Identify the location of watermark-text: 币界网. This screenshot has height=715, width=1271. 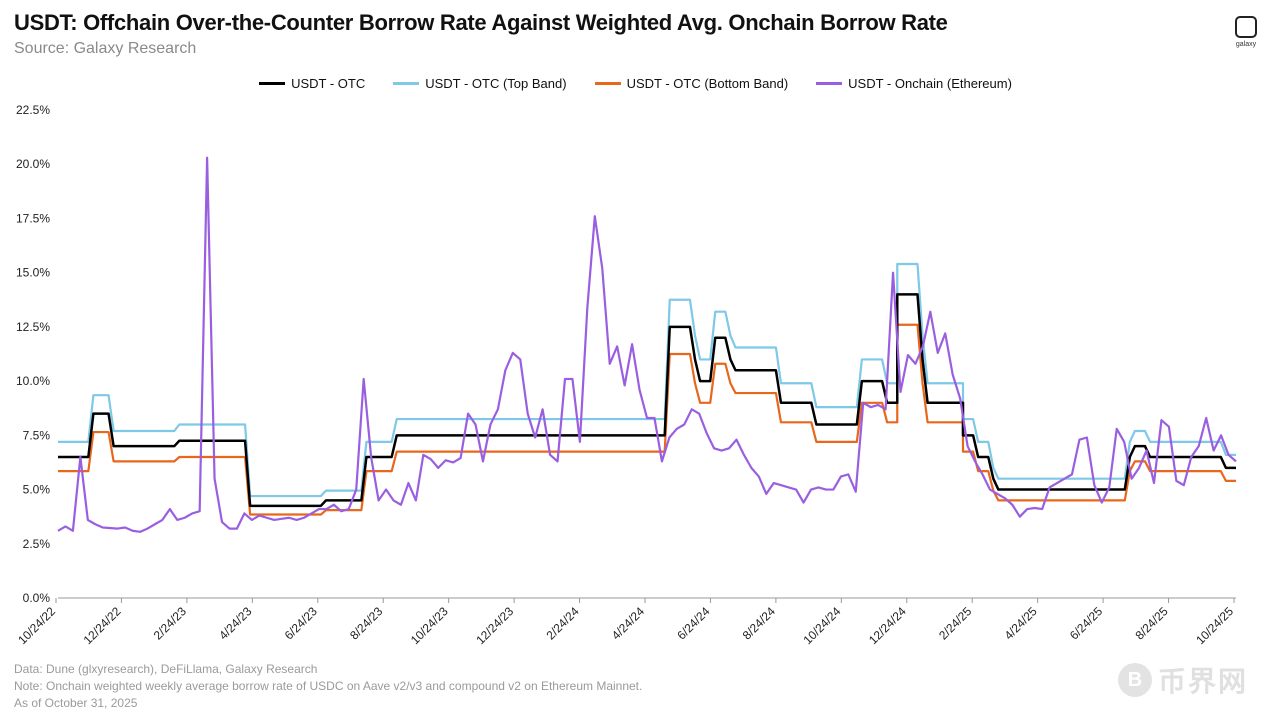
(1203, 681).